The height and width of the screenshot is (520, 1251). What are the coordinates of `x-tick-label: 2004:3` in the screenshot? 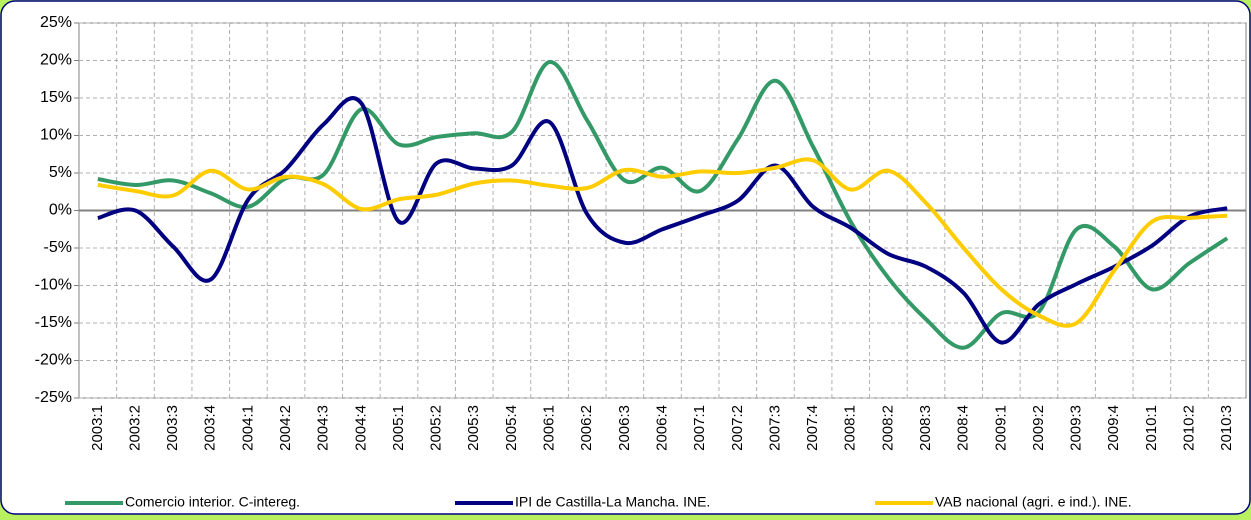 It's located at (323, 428).